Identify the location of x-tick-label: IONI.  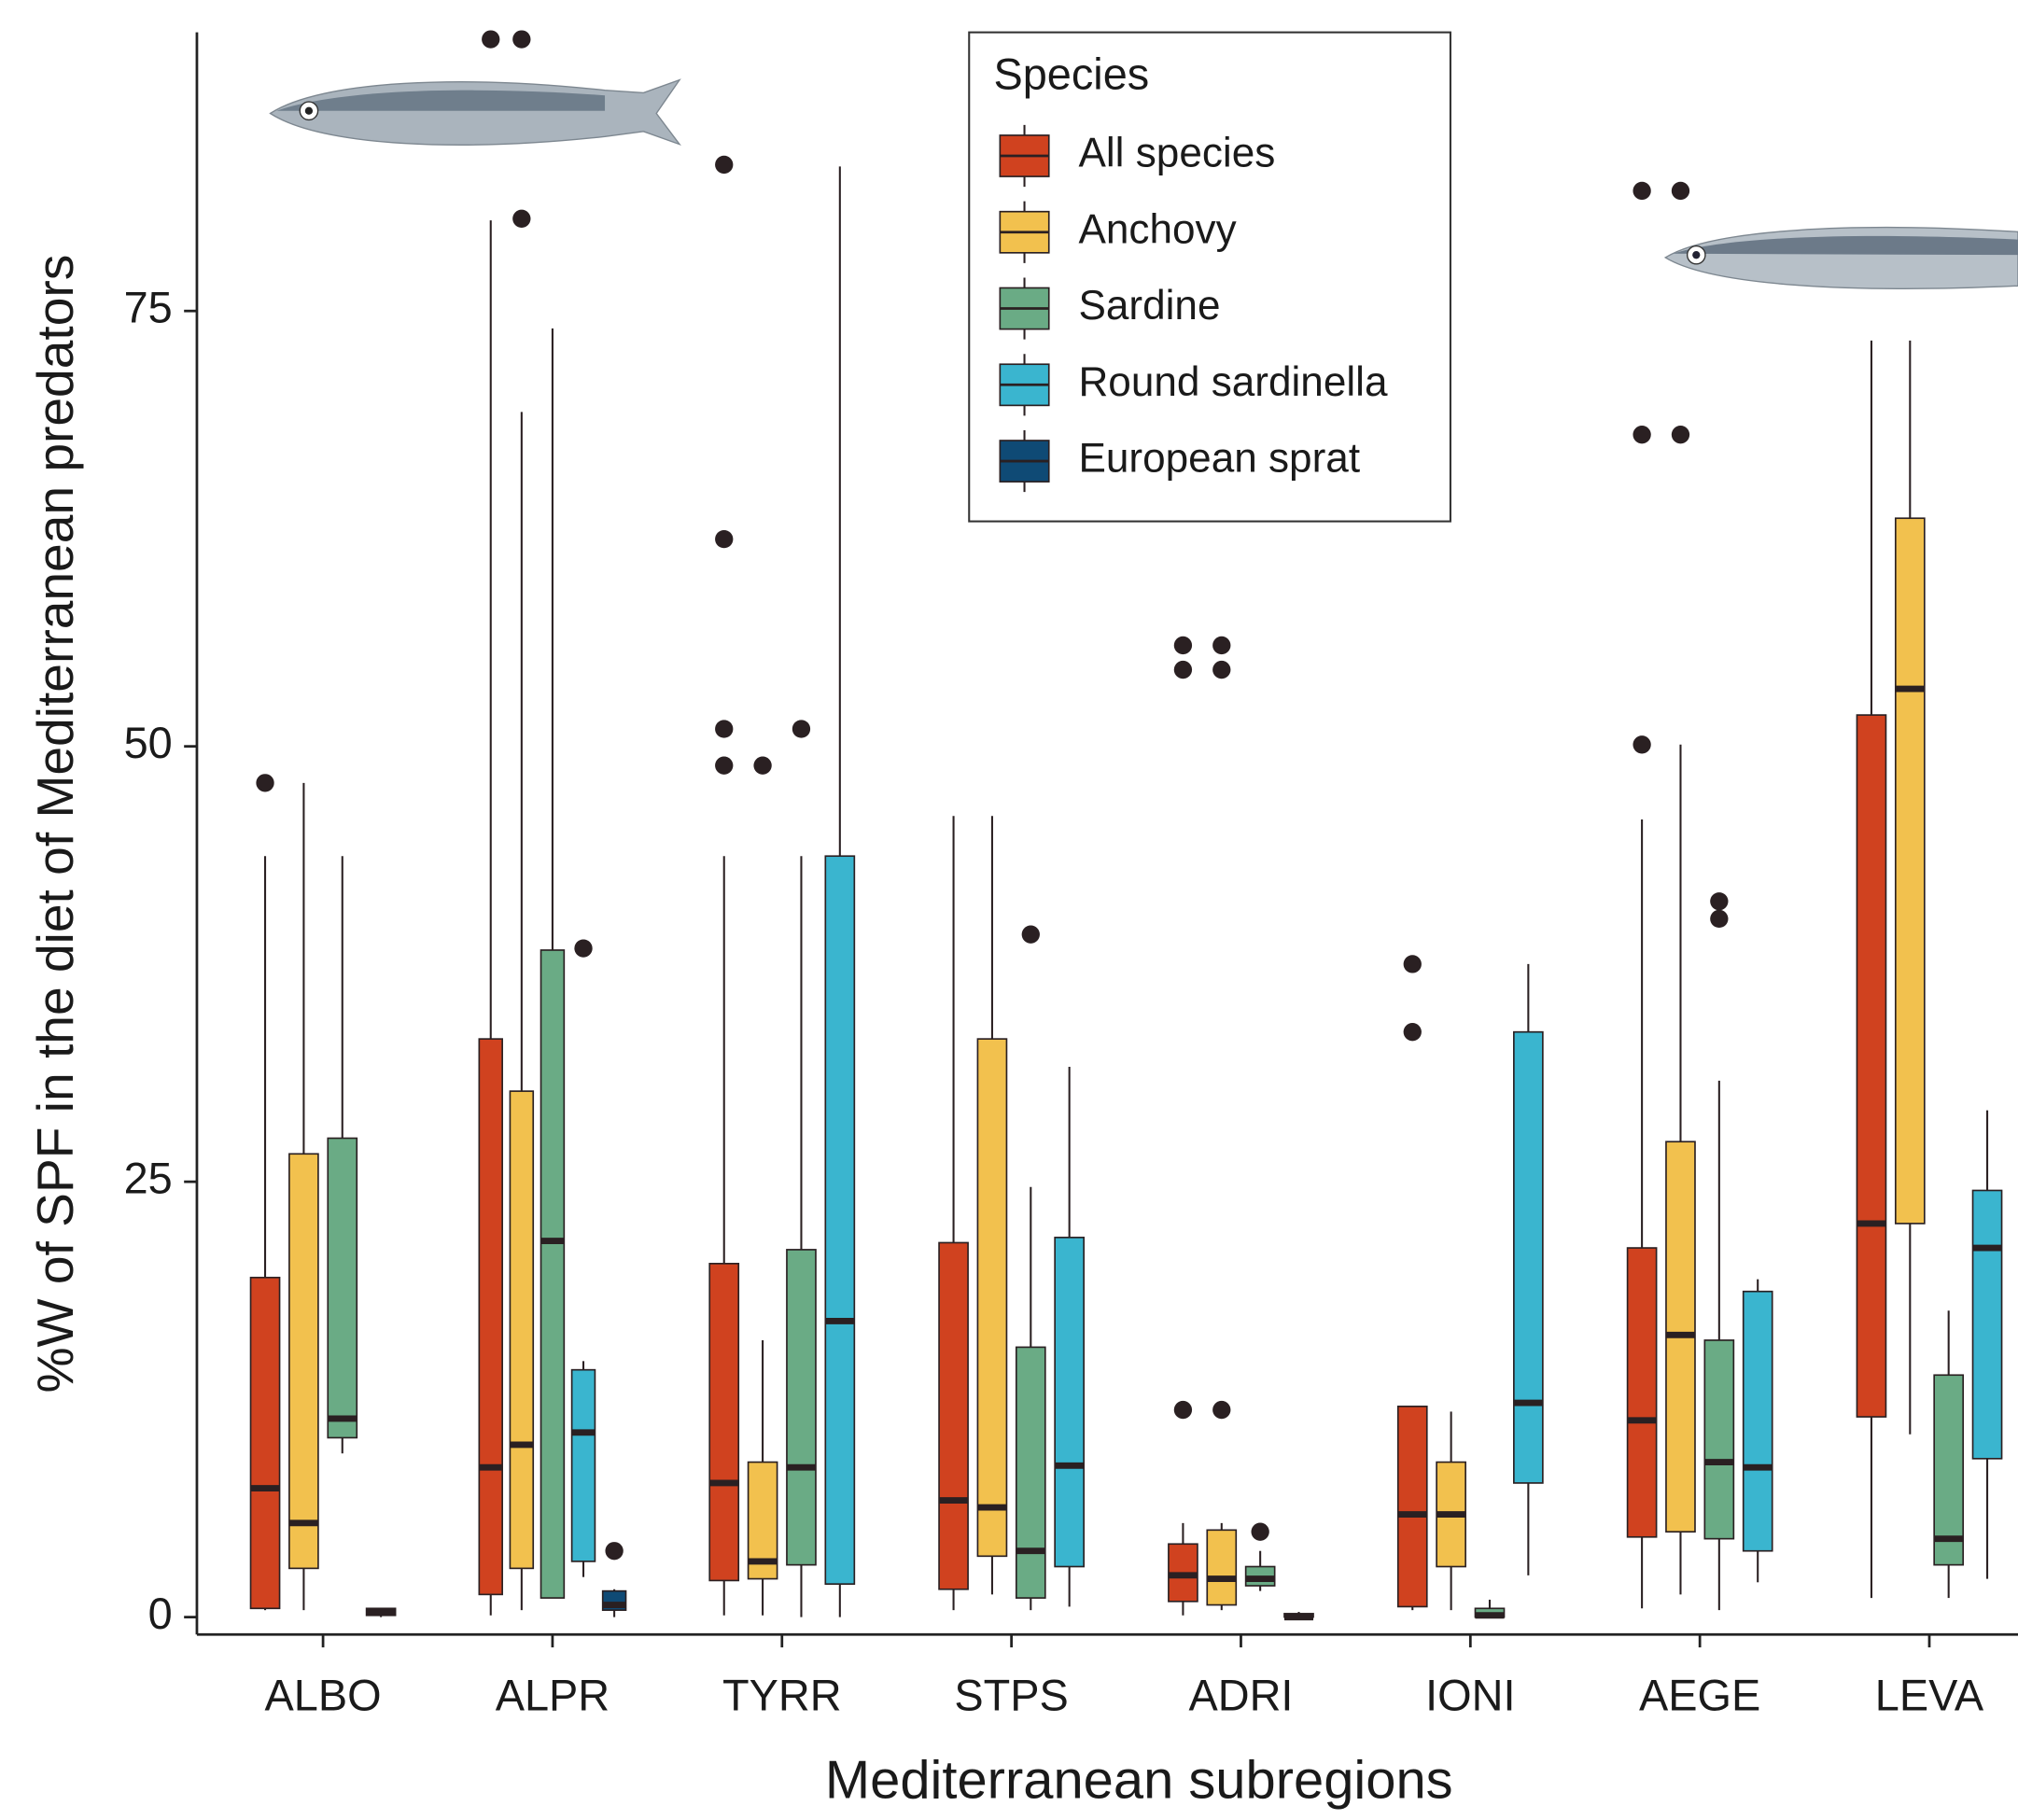
(1470, 1696).